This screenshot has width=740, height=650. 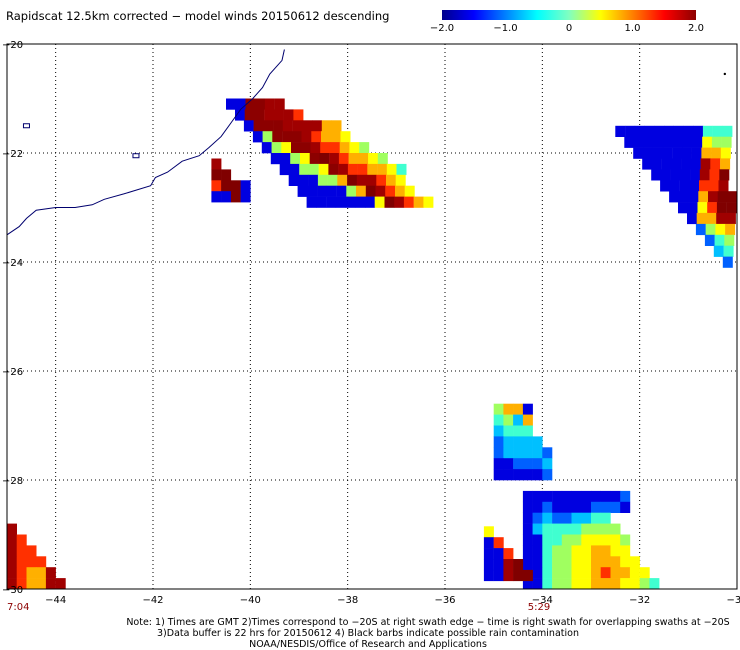 What do you see at coordinates (696, 28) in the screenshot?
I see `colorbar-tick-label: 2.0` at bounding box center [696, 28].